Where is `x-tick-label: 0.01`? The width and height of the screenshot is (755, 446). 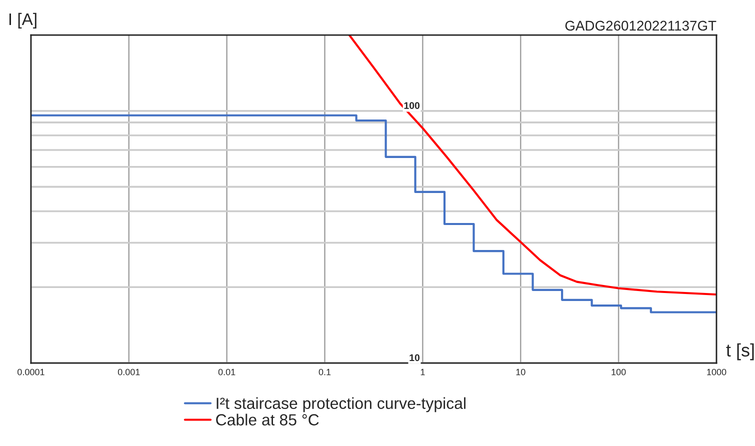 x-tick-label: 0.01 is located at coordinates (227, 372).